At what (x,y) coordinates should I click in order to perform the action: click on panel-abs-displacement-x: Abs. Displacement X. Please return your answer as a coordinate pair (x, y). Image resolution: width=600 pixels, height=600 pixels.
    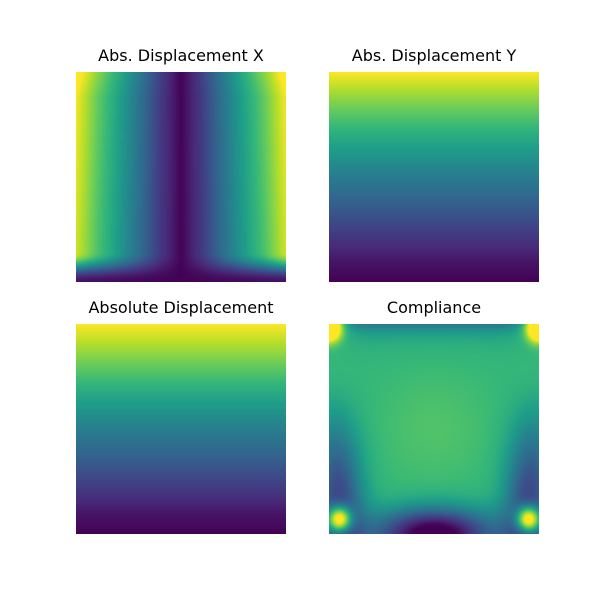
    Looking at the image, I should click on (181, 164).